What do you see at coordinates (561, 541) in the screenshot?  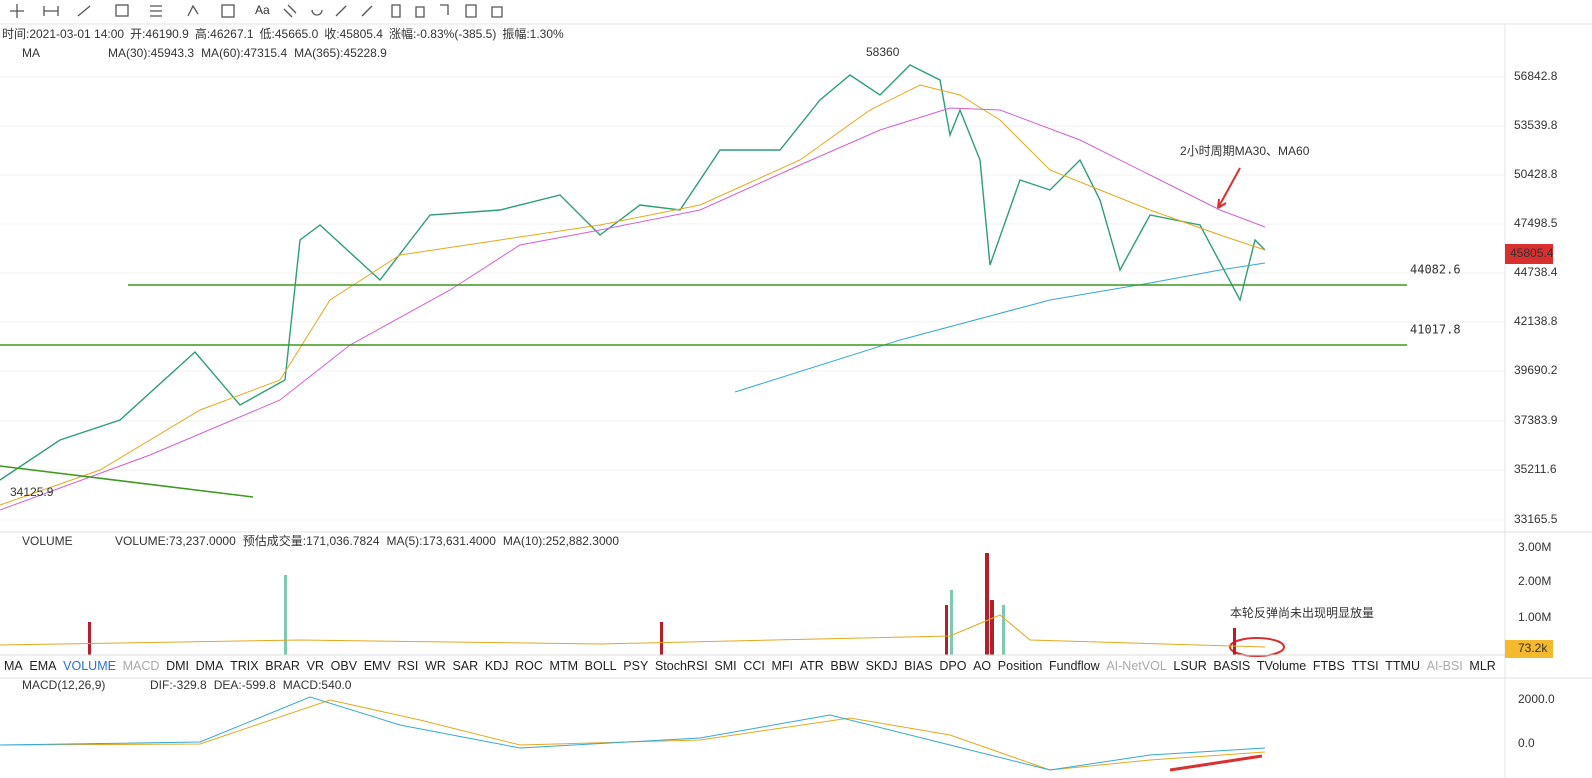 I see `legend-item: MA(10):252,882.3000` at bounding box center [561, 541].